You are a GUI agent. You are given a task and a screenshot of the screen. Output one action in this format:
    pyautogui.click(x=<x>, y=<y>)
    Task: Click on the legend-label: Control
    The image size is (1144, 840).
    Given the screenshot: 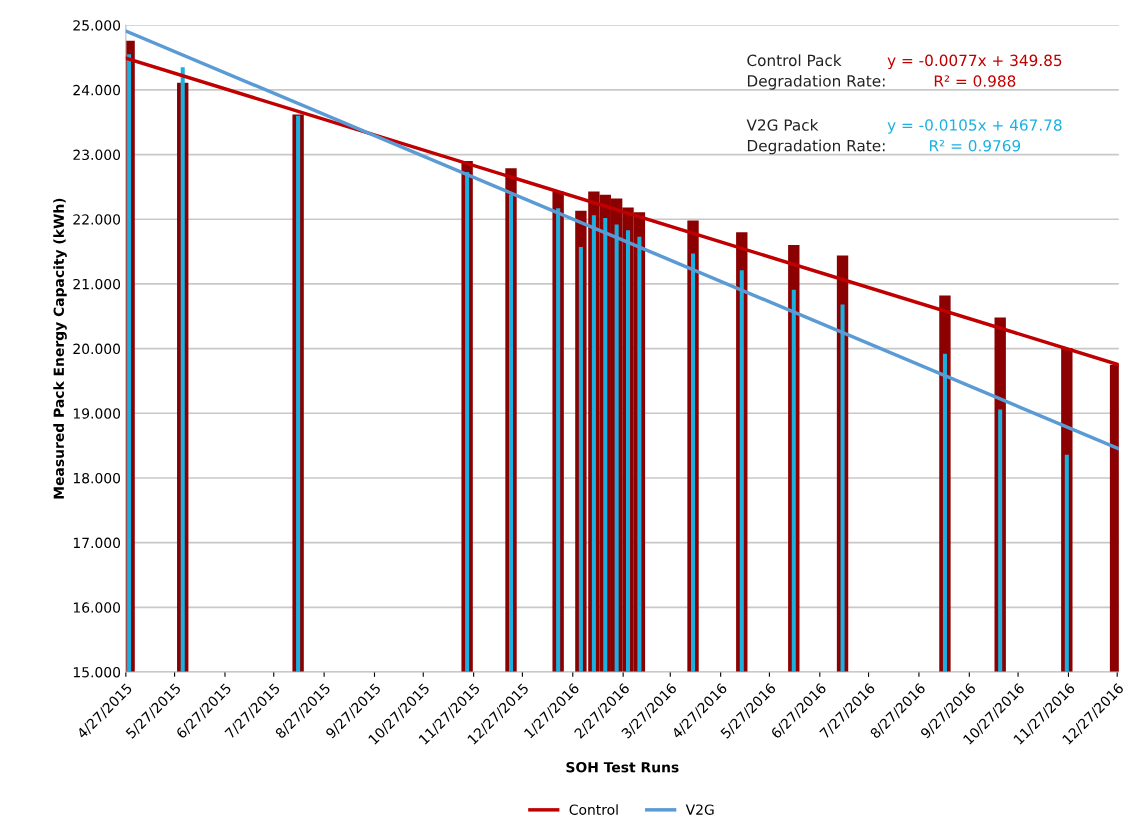 What is the action you would take?
    pyautogui.click(x=593, y=809)
    